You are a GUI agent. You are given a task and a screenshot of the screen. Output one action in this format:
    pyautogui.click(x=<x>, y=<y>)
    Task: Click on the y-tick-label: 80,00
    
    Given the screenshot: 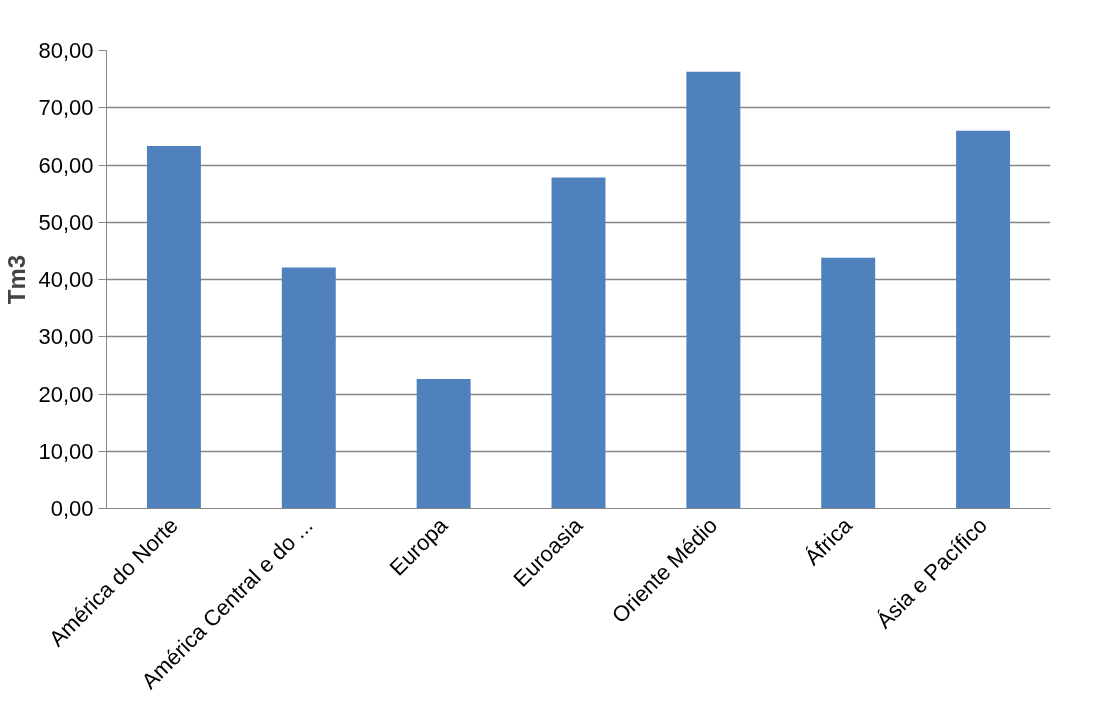 What is the action you would take?
    pyautogui.click(x=66, y=50)
    